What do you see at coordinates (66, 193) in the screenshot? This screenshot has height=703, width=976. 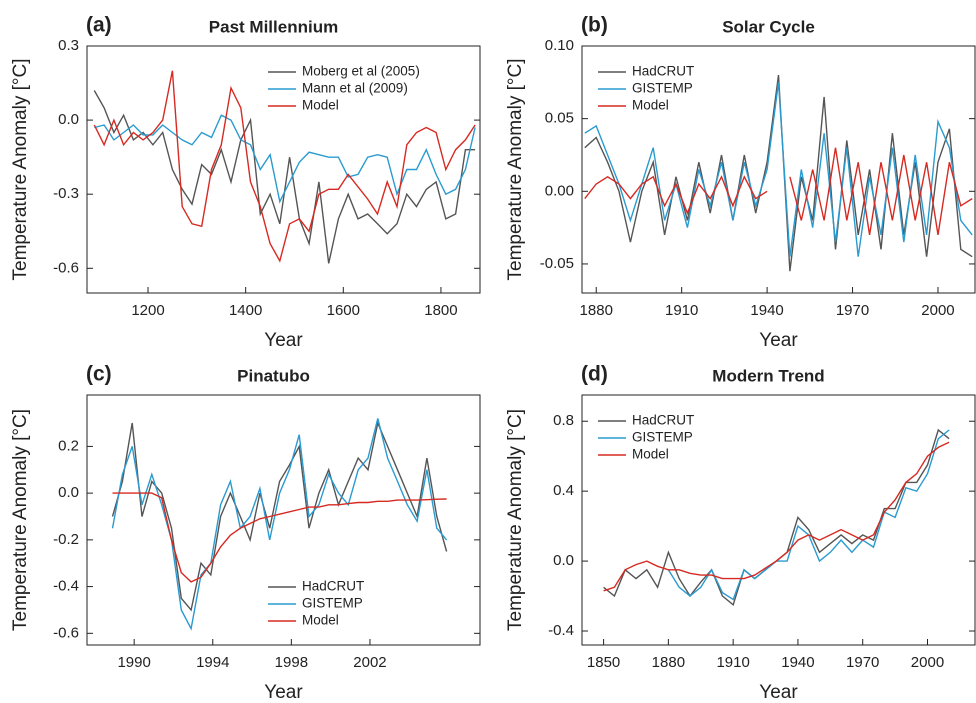 I see `y-tick-label: -0.3` at bounding box center [66, 193].